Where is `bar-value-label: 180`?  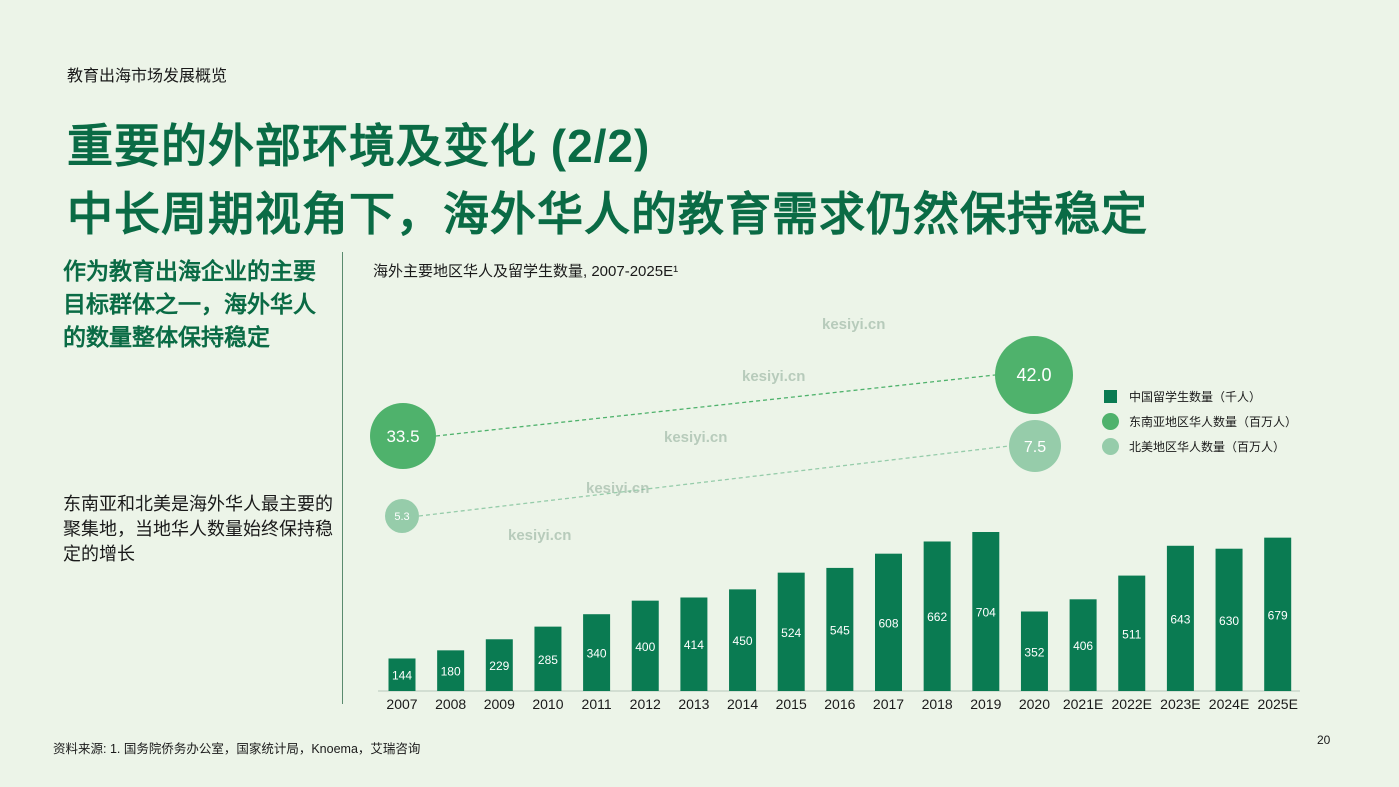 bar-value-label: 180 is located at coordinates (451, 672).